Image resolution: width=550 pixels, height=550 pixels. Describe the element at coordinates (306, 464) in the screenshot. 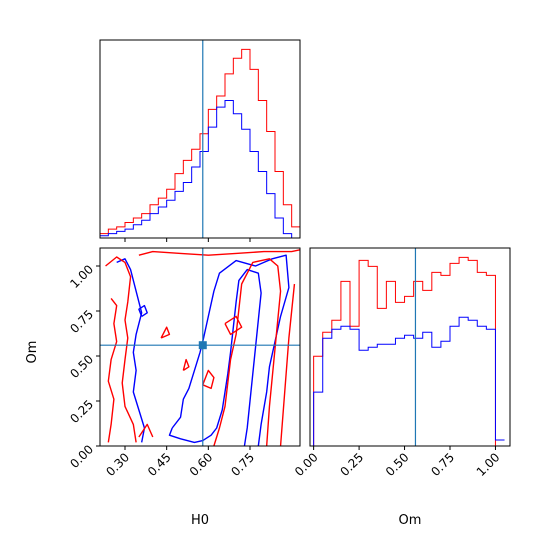

I see `om-tick-label-0: 0.00` at that location.